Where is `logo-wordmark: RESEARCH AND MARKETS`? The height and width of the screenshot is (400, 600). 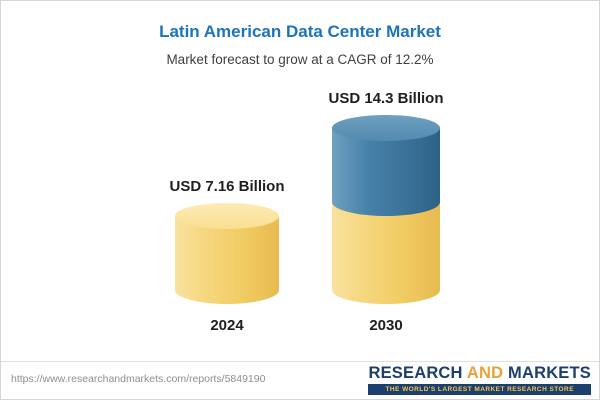 logo-wordmark: RESEARCH AND MARKETS is located at coordinates (479, 373).